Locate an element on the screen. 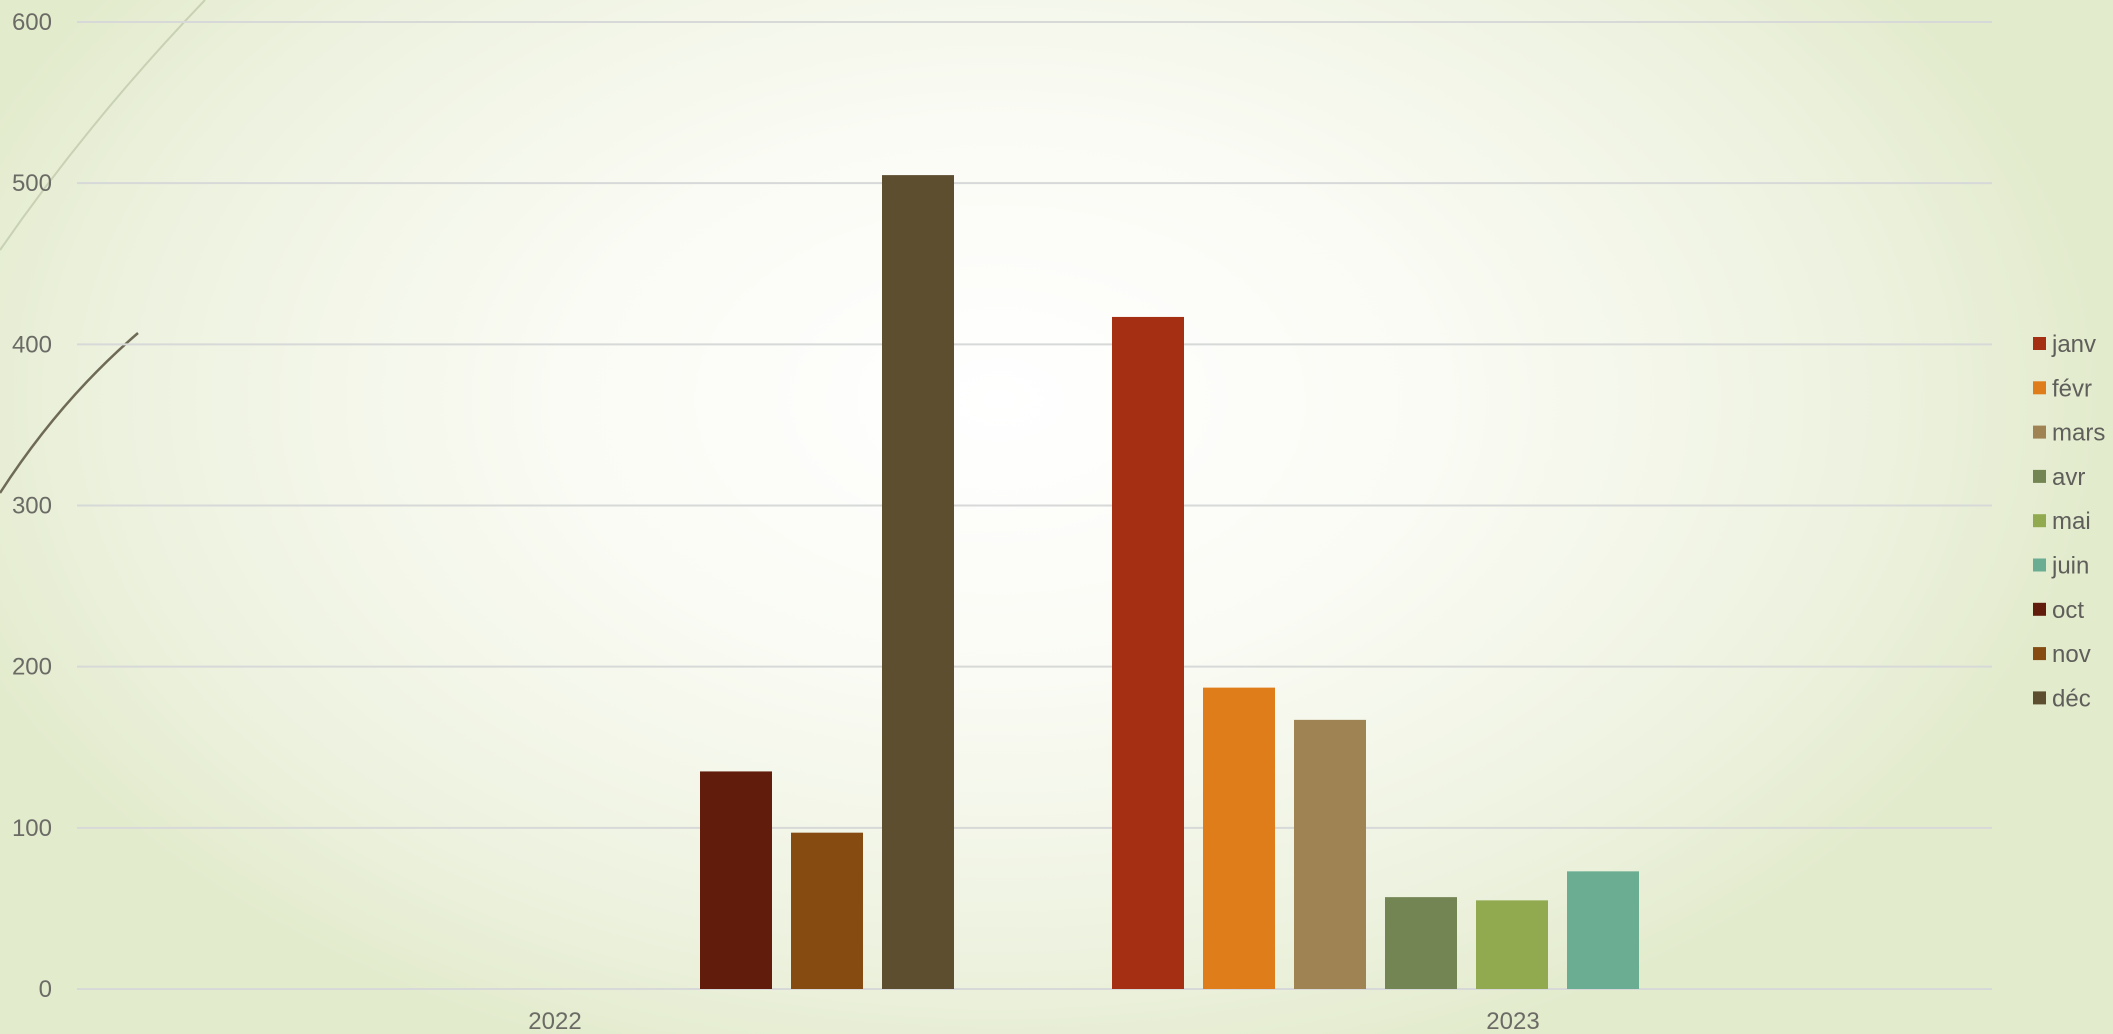 Image resolution: width=2113 pixels, height=1034 pixels. legend-item: avr is located at coordinates (2059, 477).